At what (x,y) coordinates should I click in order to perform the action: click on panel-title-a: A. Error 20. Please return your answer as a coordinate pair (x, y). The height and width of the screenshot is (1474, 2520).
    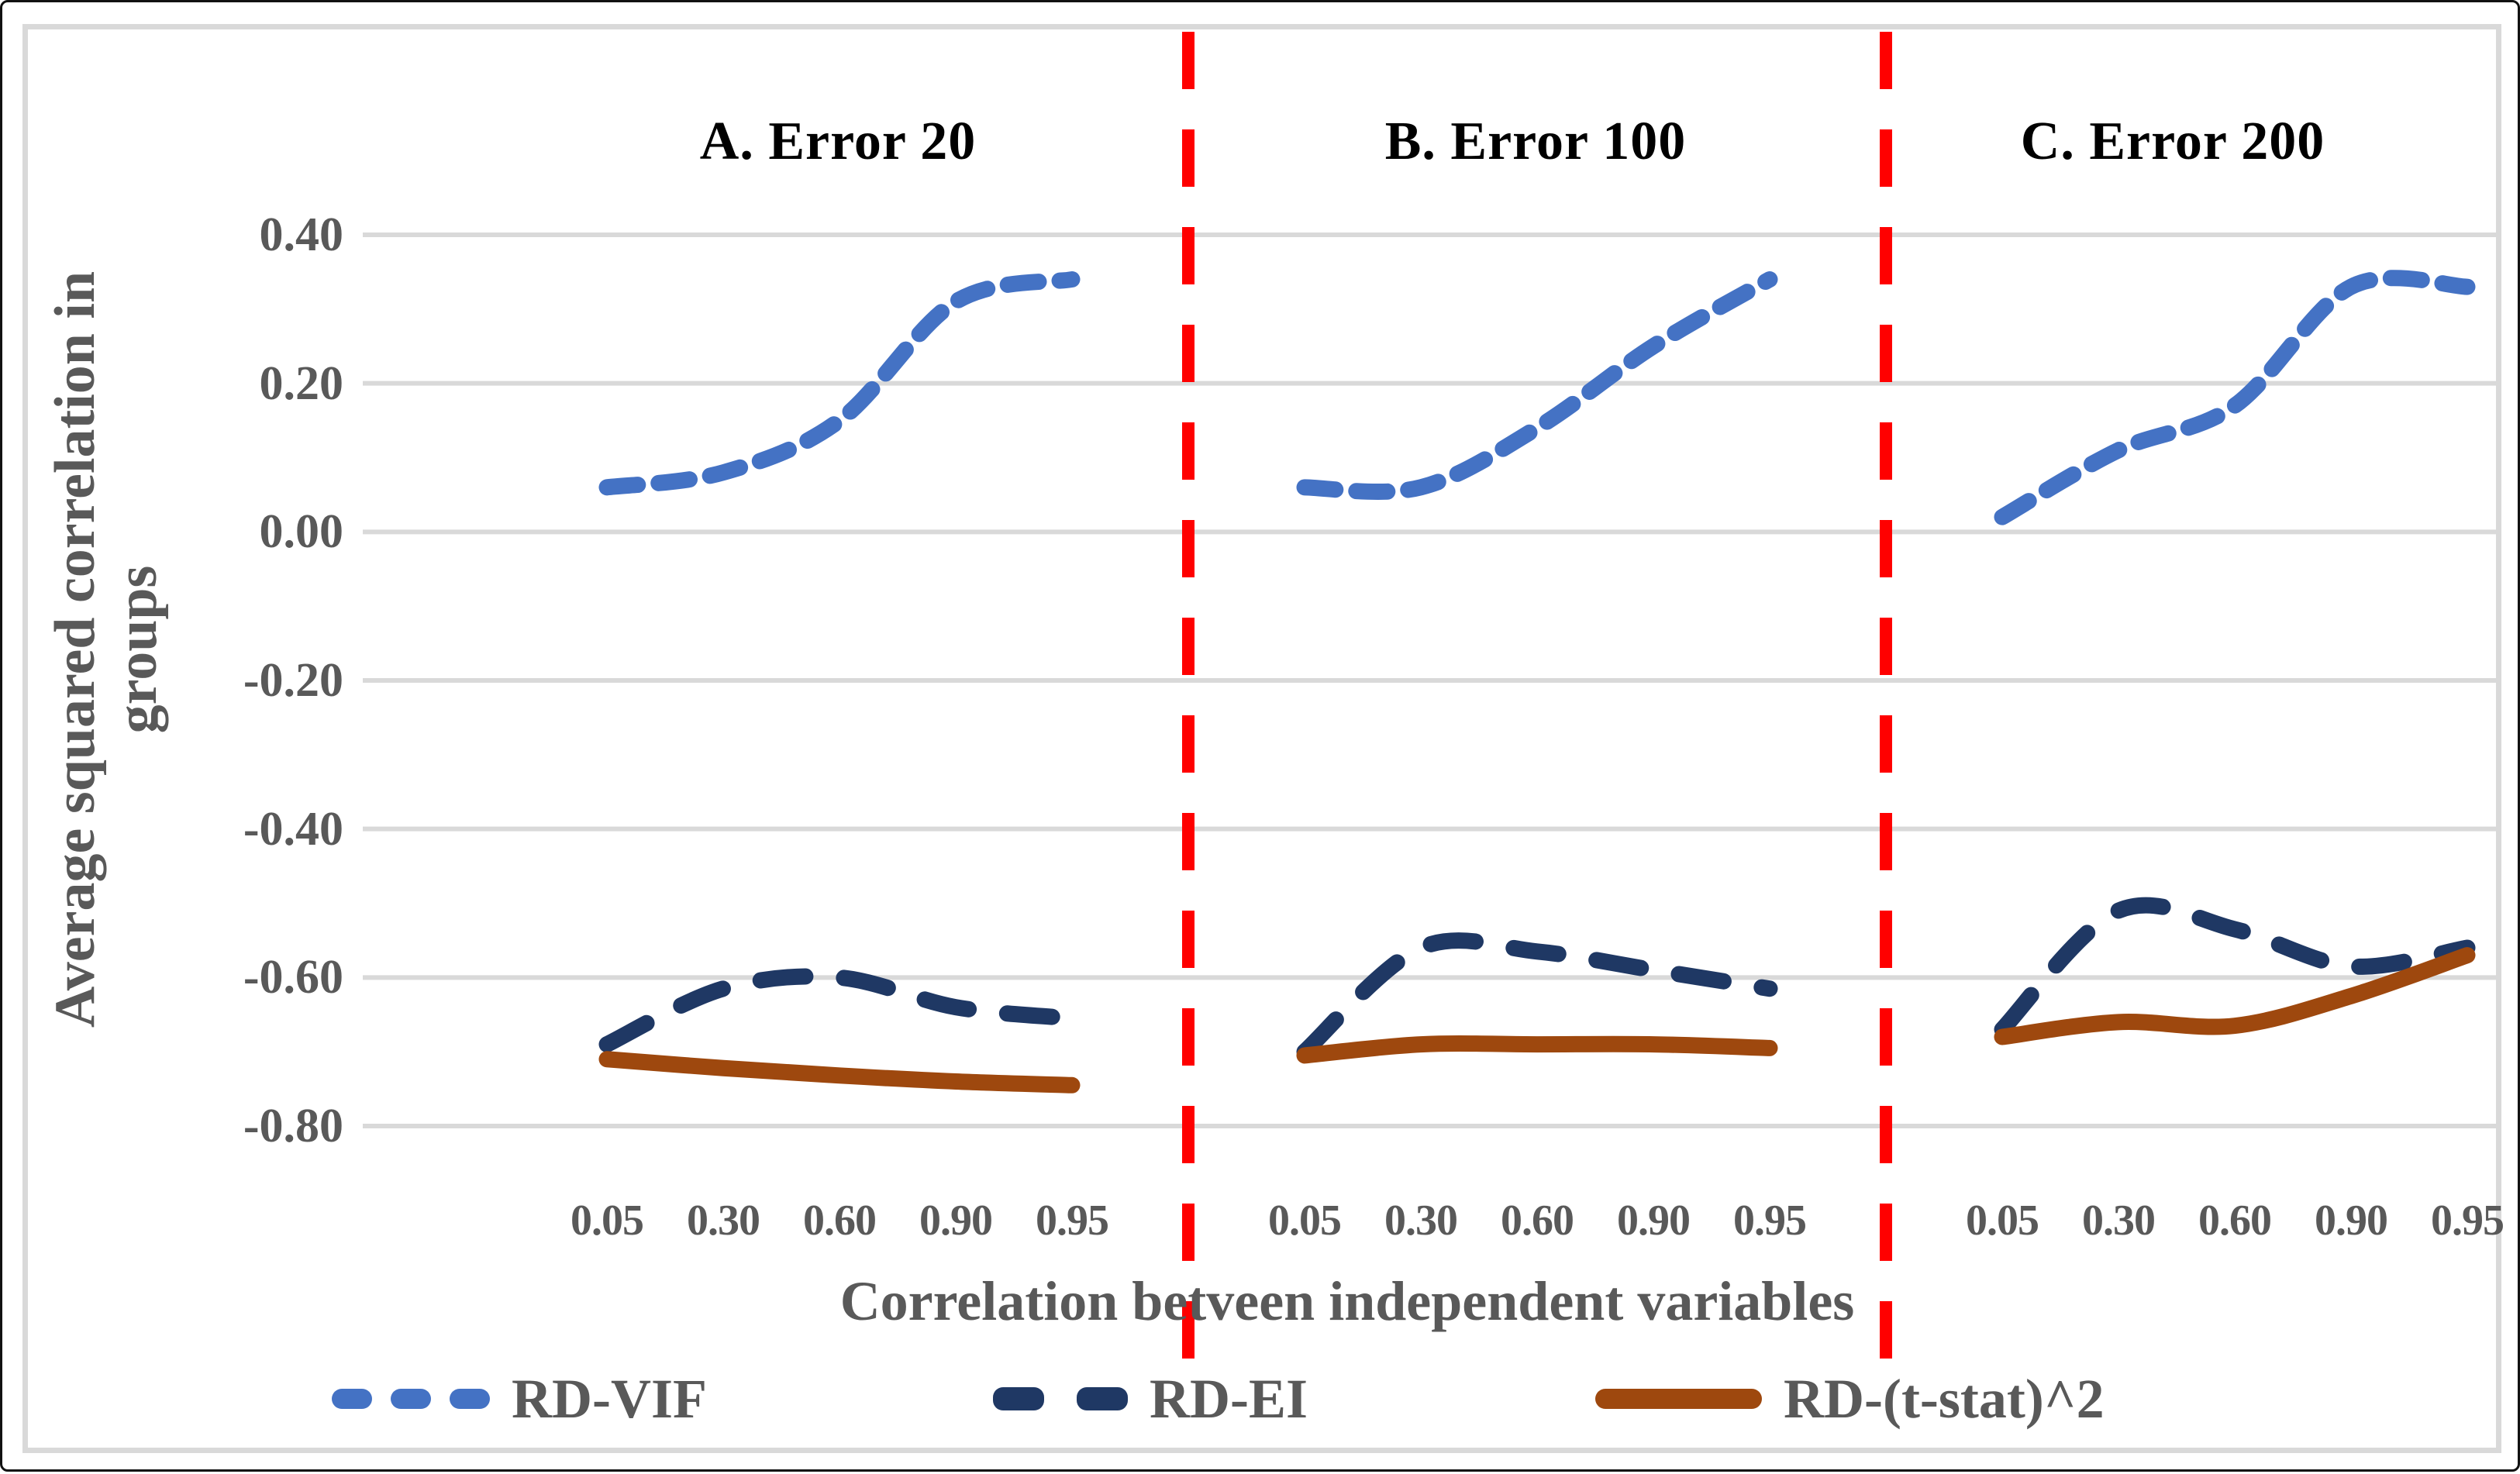
    Looking at the image, I should click on (838, 141).